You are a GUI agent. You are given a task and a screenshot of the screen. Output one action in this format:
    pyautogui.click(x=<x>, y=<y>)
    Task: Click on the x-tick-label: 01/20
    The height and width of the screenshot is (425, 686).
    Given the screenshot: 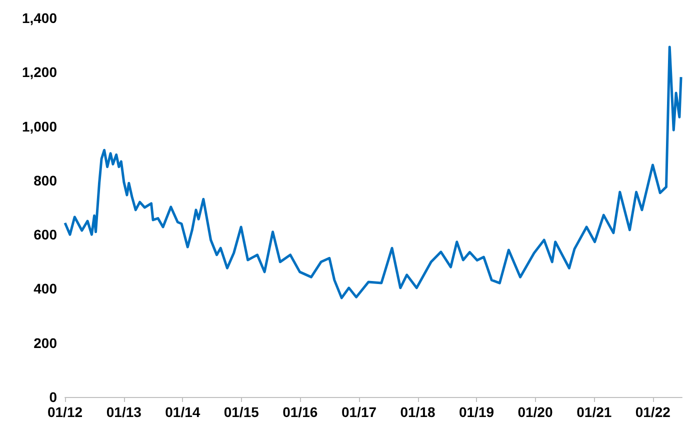 What is the action you would take?
    pyautogui.click(x=535, y=412)
    